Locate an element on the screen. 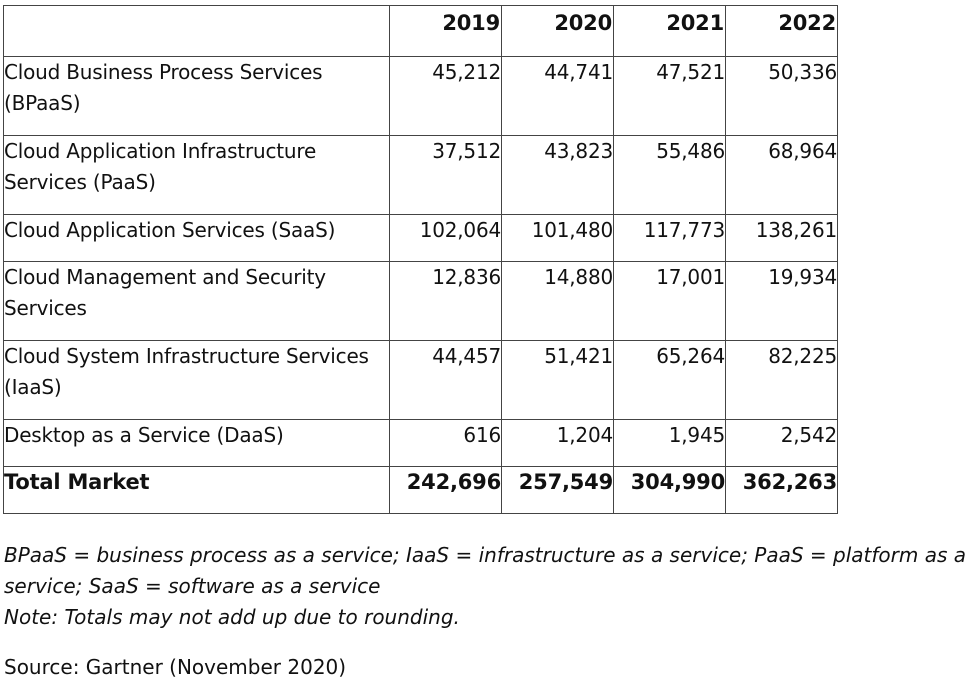 The image size is (977, 683). data-cell: 616 is located at coordinates (445, 443).